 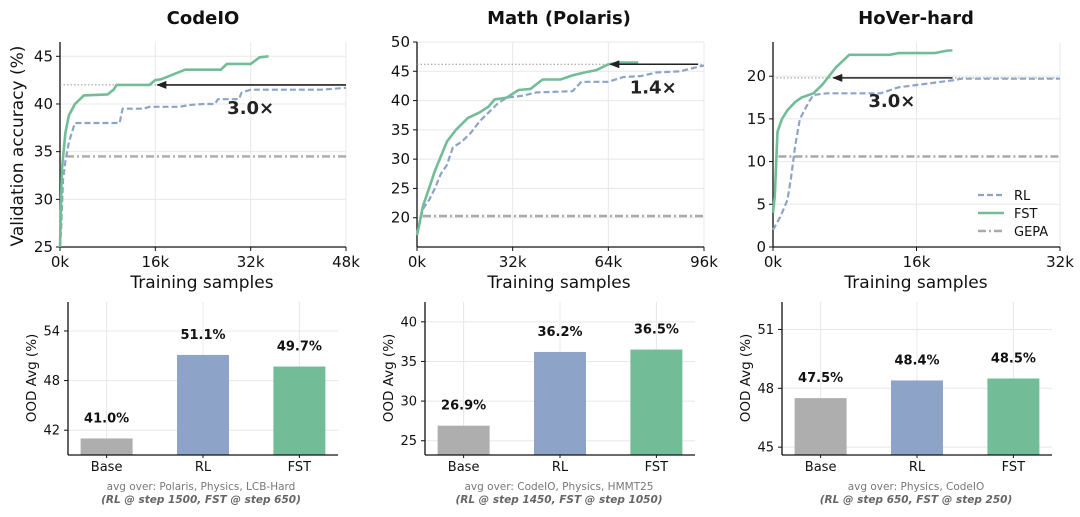 I want to click on bar-value-label: 36.2%, so click(x=559, y=332).